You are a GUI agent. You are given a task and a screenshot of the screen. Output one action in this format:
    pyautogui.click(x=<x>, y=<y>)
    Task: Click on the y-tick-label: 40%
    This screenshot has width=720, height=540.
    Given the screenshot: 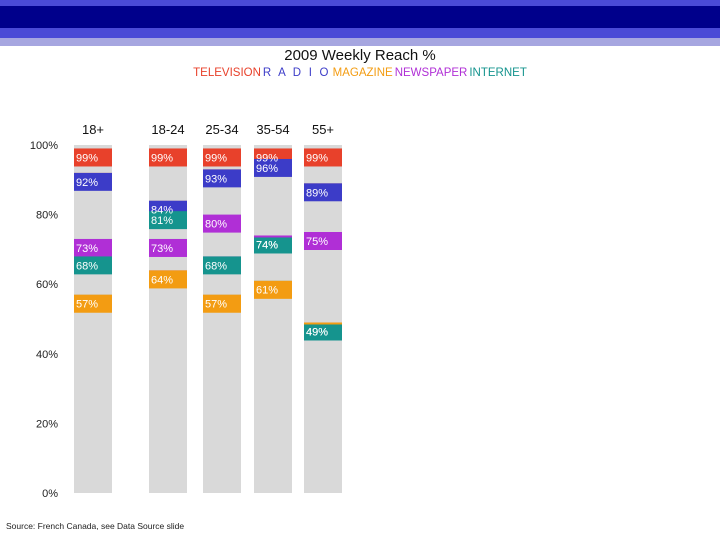 What is the action you would take?
    pyautogui.click(x=47, y=355)
    